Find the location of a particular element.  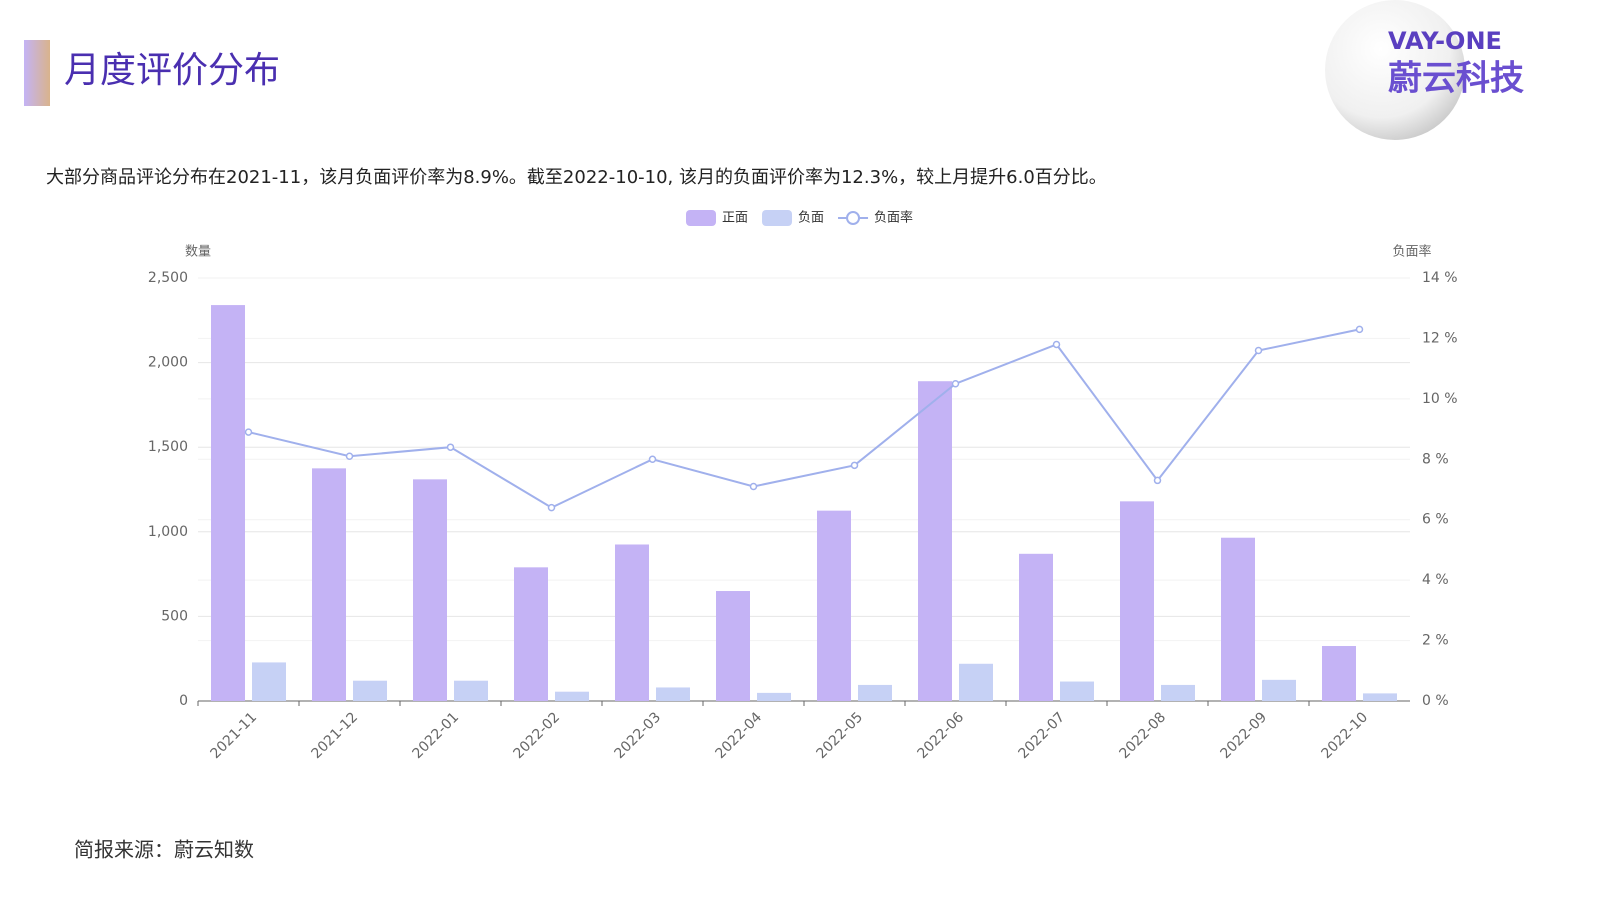

x-tick-label: 2022-04 is located at coordinates (738, 735).